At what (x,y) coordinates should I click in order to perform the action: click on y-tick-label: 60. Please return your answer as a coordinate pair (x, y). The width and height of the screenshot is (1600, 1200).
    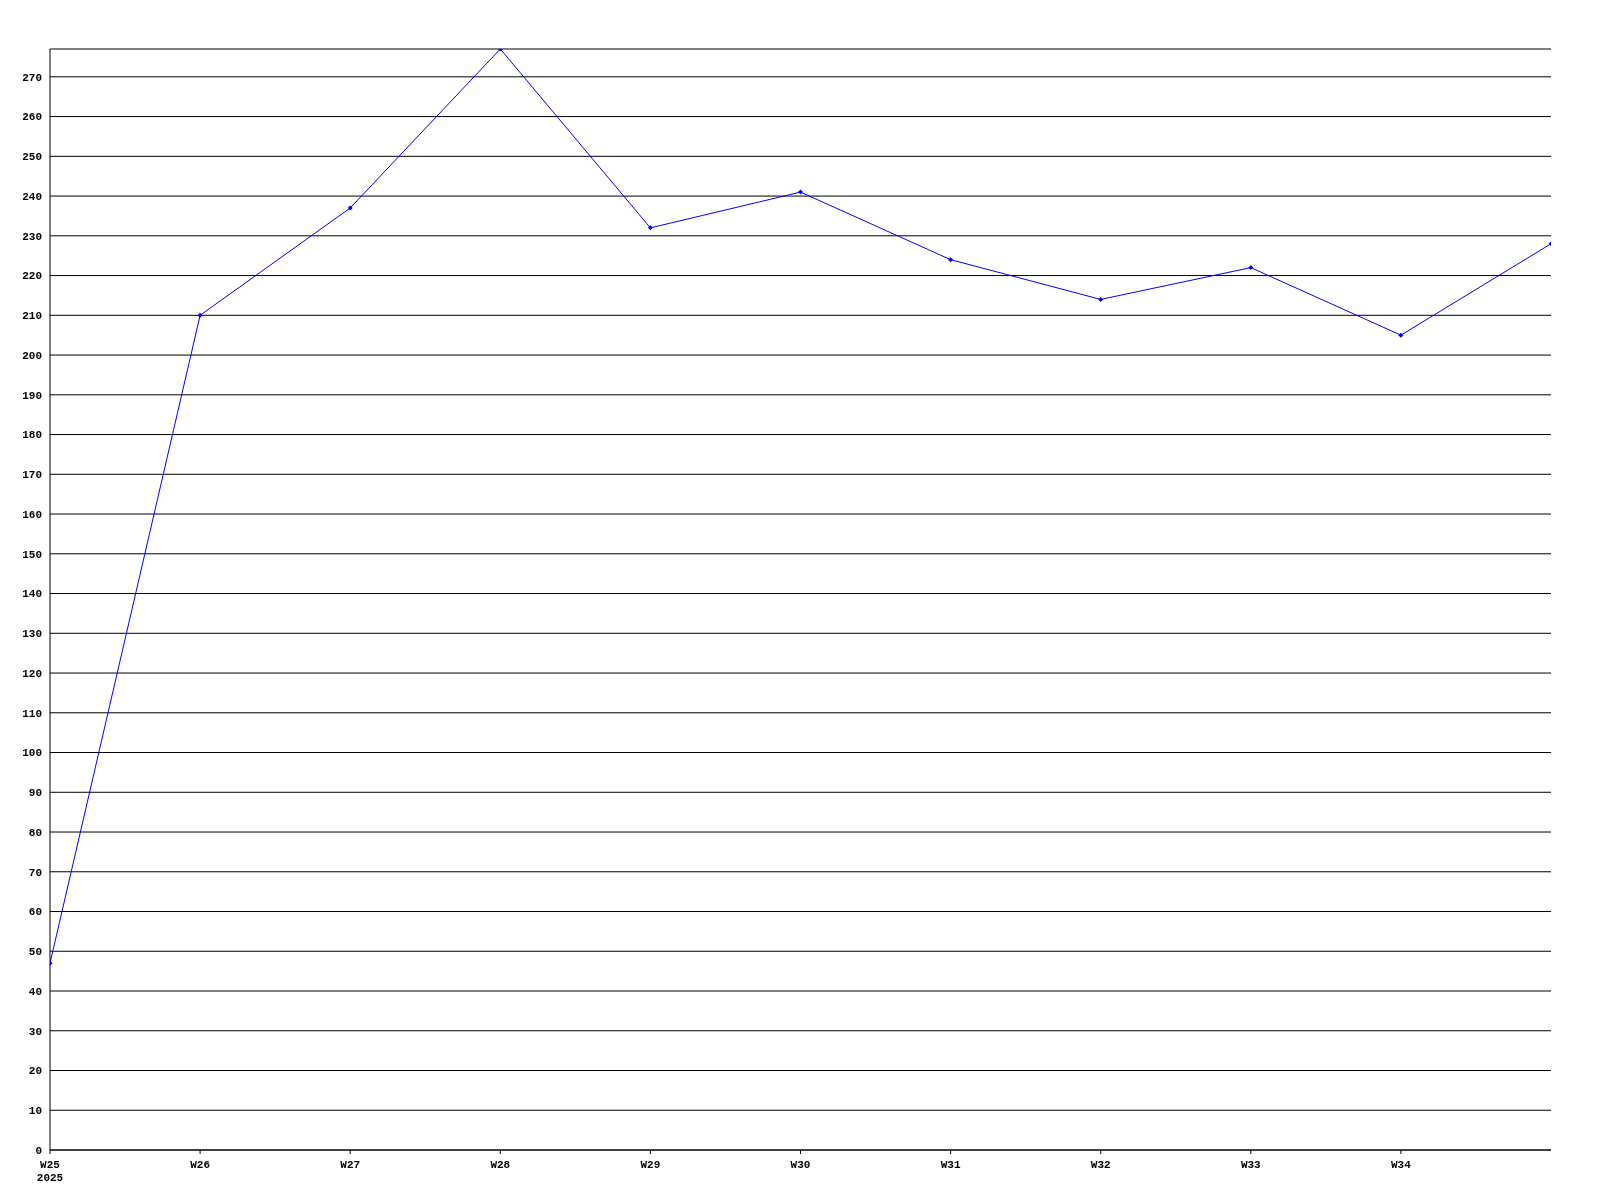
    Looking at the image, I should click on (35, 912).